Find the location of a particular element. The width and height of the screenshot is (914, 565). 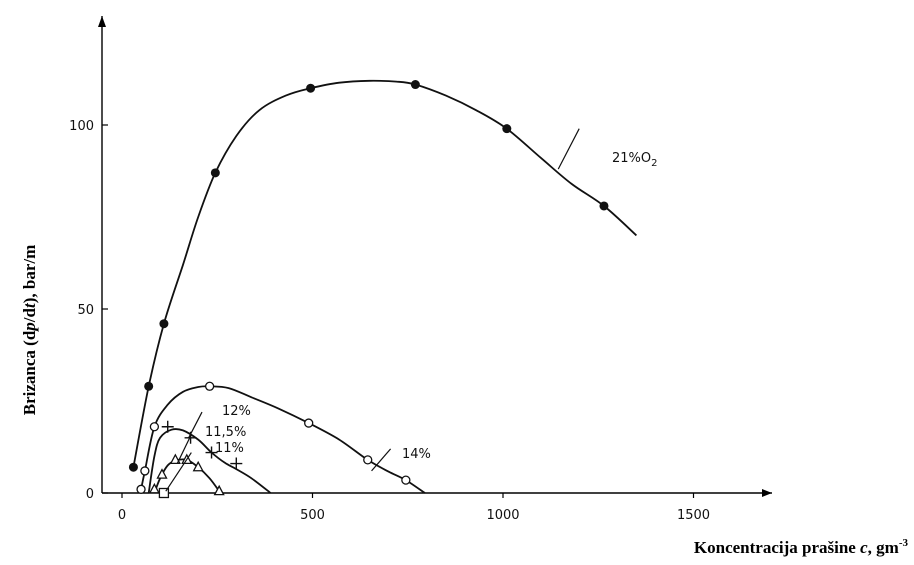

x-tick-label: 1000 is located at coordinates (502, 515).